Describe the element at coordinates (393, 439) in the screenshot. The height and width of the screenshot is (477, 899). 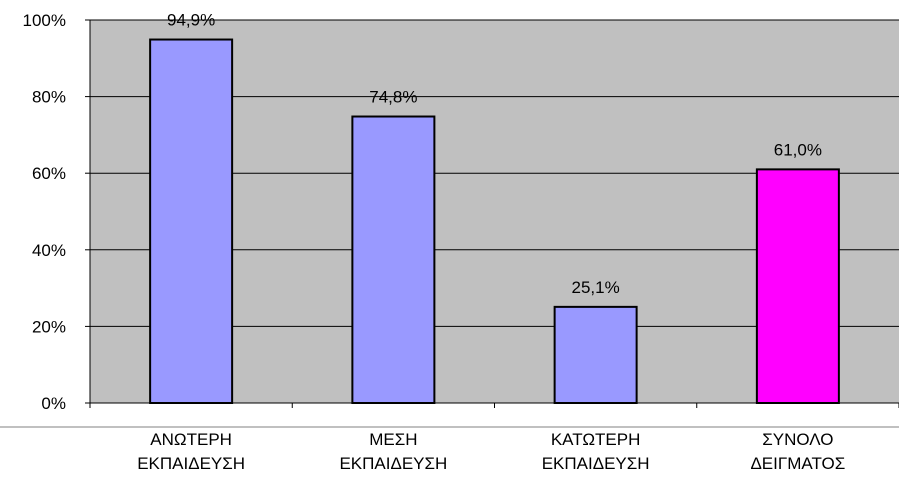
I see `x-category-label: ΜΕΣΗ` at that location.